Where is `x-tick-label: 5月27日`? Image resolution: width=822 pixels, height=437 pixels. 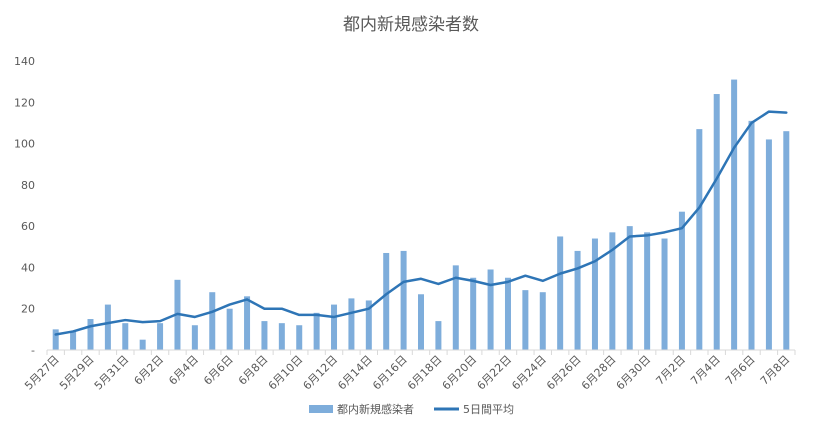 x-tick-label: 5月27日 is located at coordinates (42, 373).